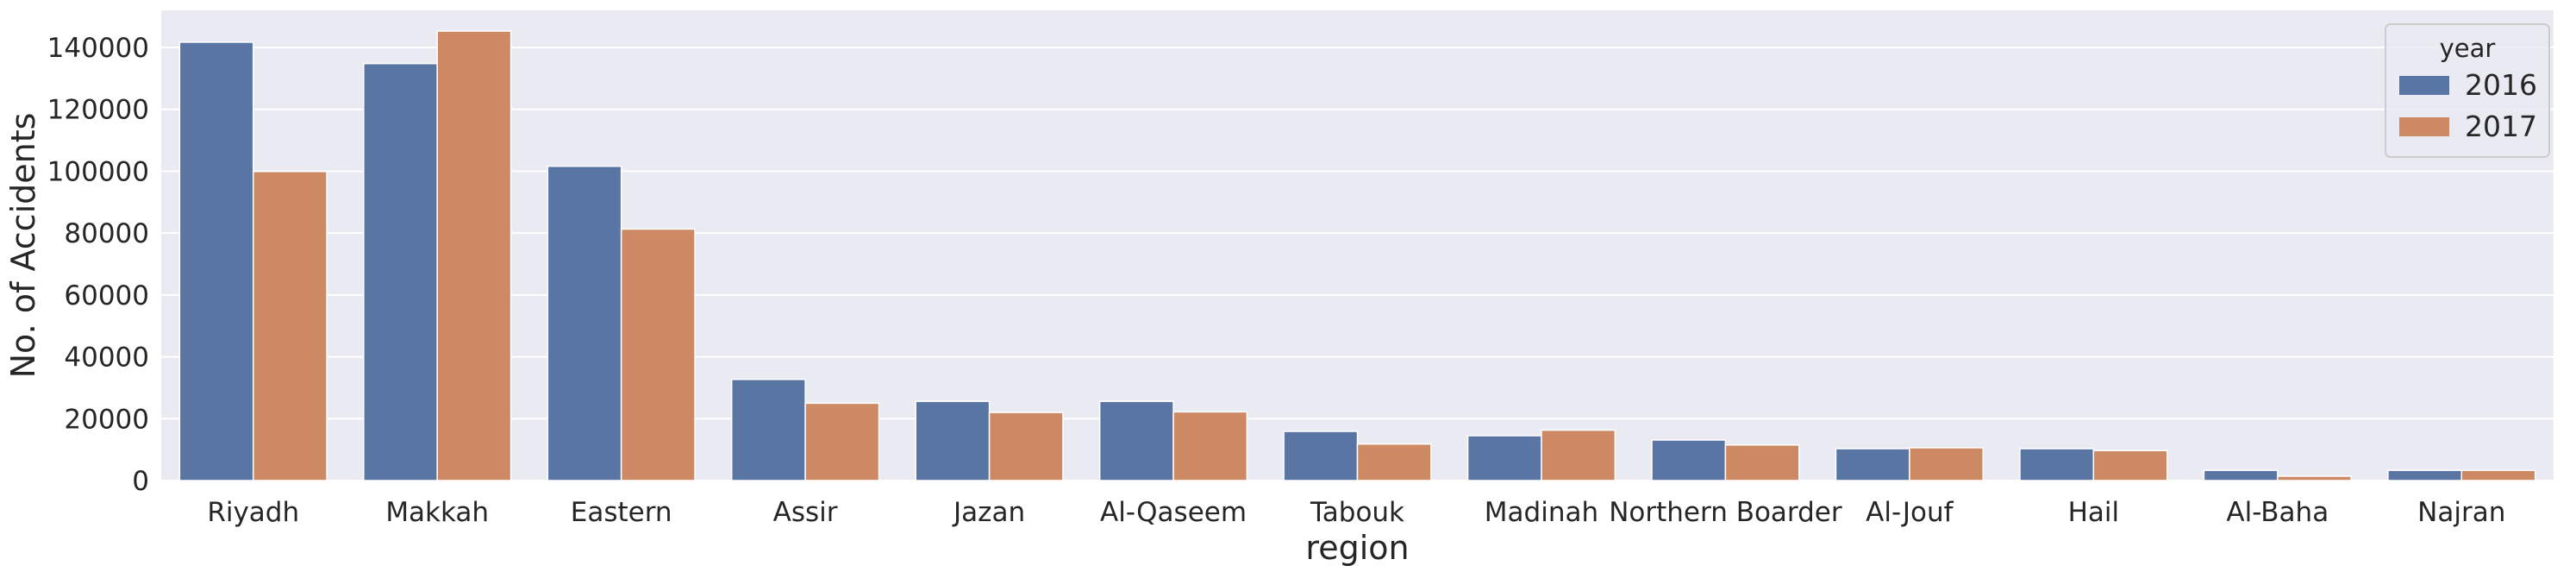 The height and width of the screenshot is (572, 2576). Describe the element at coordinates (953, 441) in the screenshot. I see `bar-2016-jazan` at that location.